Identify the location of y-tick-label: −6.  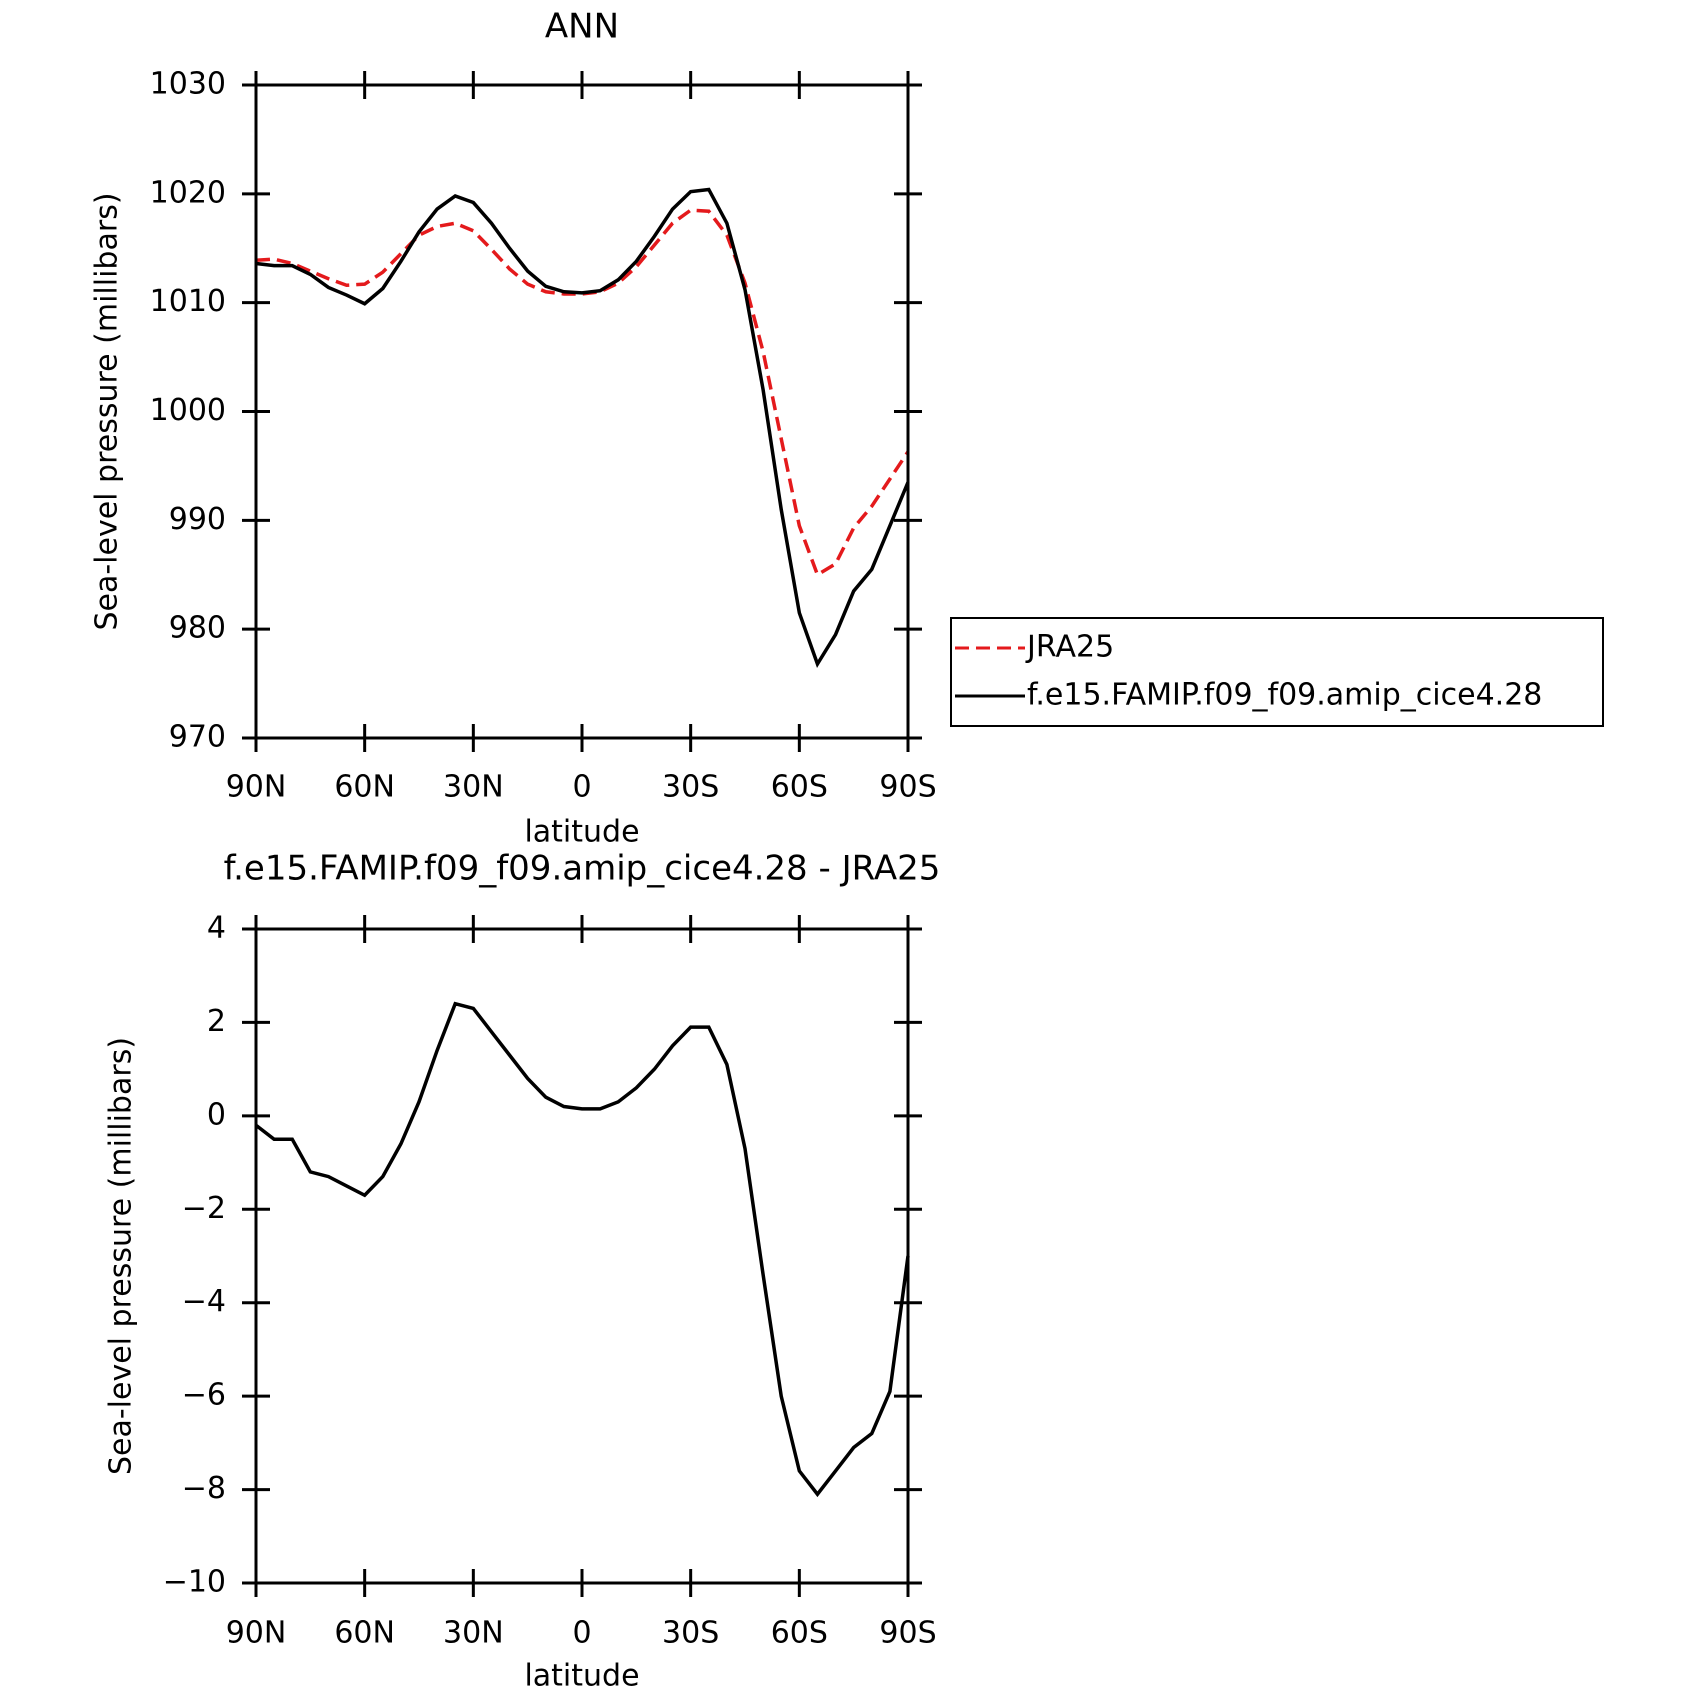
(204, 1395).